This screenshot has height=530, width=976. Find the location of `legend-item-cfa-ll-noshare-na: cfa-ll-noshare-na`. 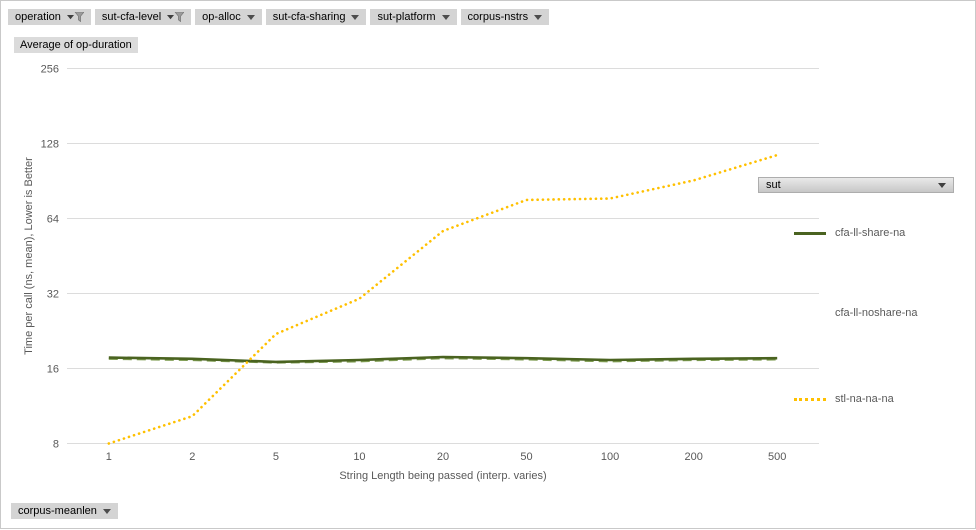

legend-item-cfa-ll-noshare-na: cfa-ll-noshare-na is located at coordinates (881, 313).